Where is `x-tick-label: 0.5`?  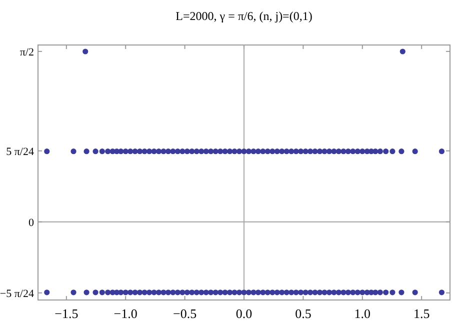 x-tick-label: 0.5 is located at coordinates (303, 313).